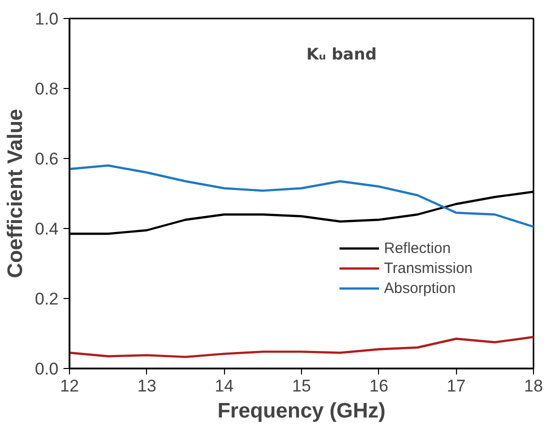  I want to click on y-tick-label: 0.8, so click(46, 89).